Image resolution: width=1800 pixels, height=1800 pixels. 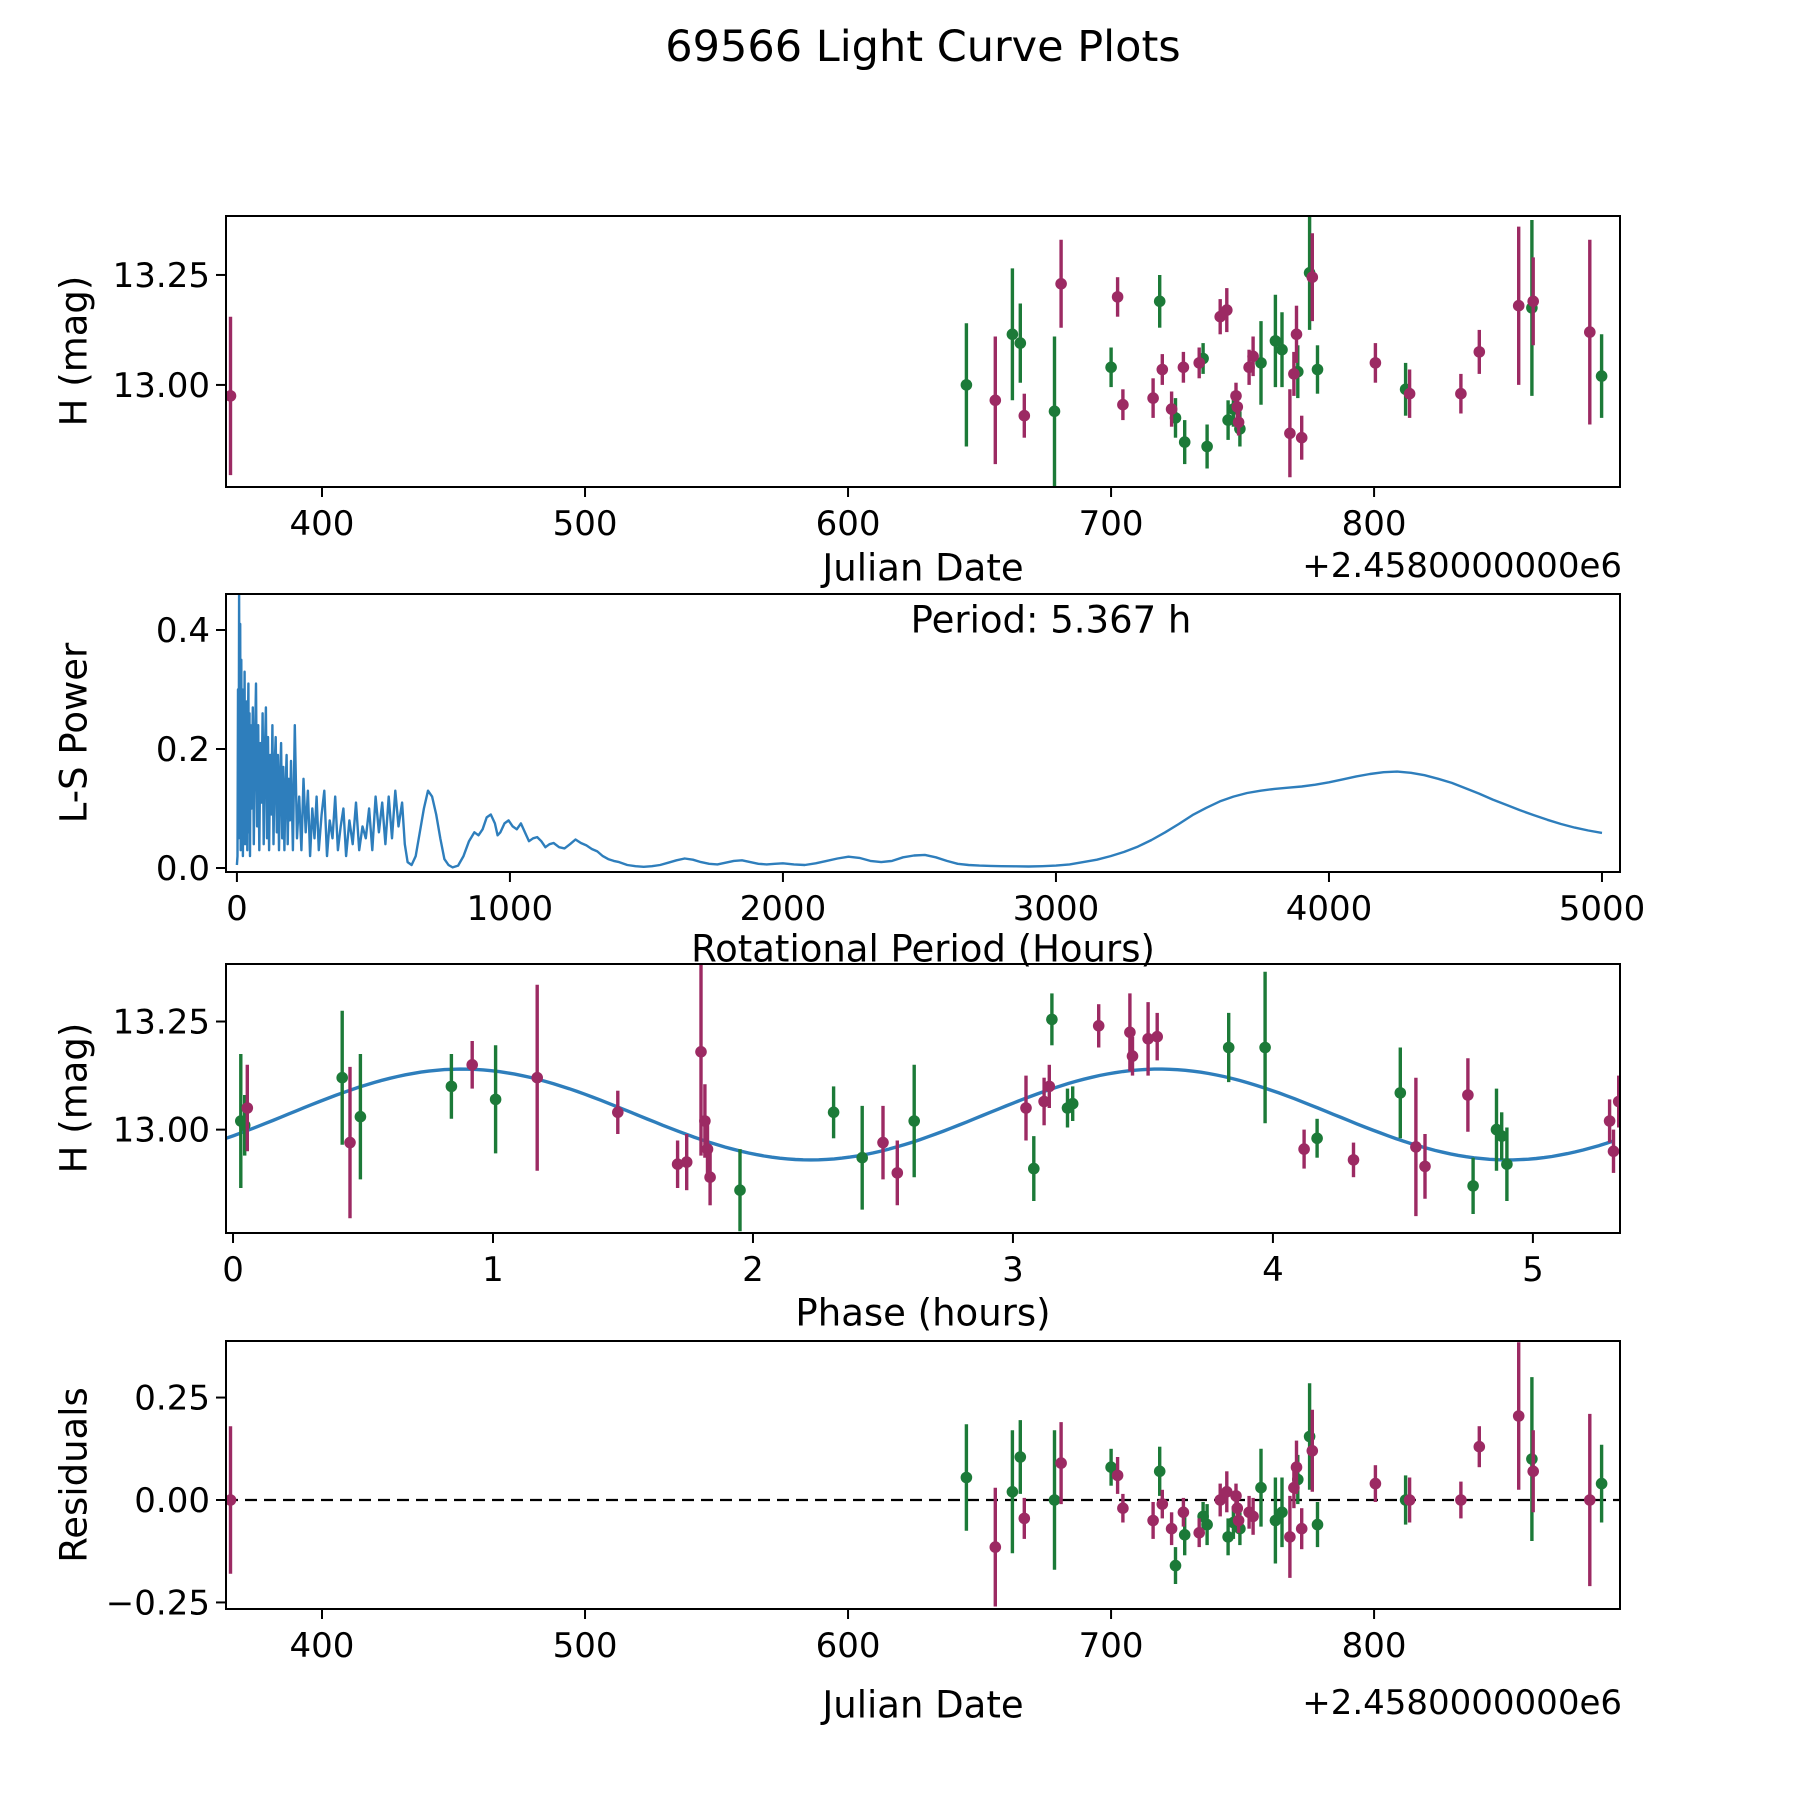 What do you see at coordinates (183, 869) in the screenshot?
I see `y-tick-label: 0.0` at bounding box center [183, 869].